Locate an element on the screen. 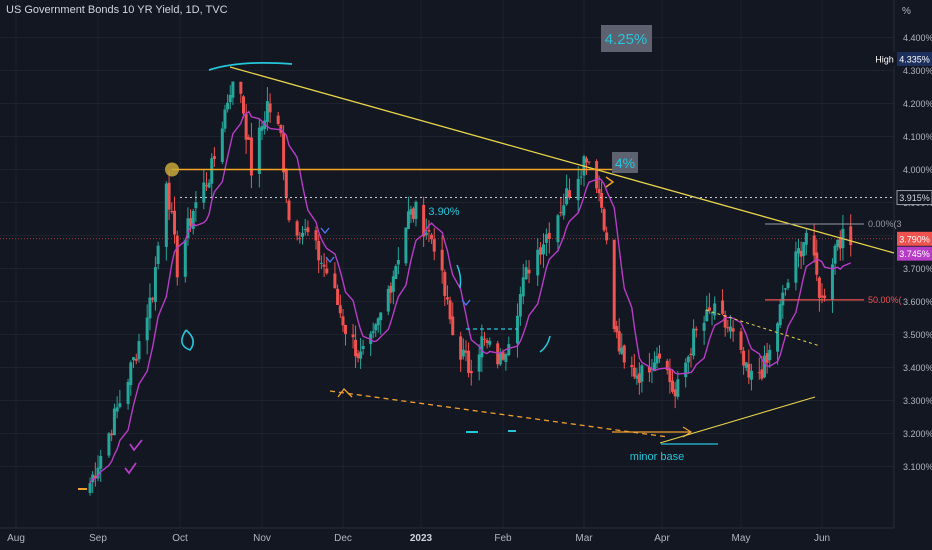 The height and width of the screenshot is (550, 932). x-tick-label: Aug is located at coordinates (16, 538).